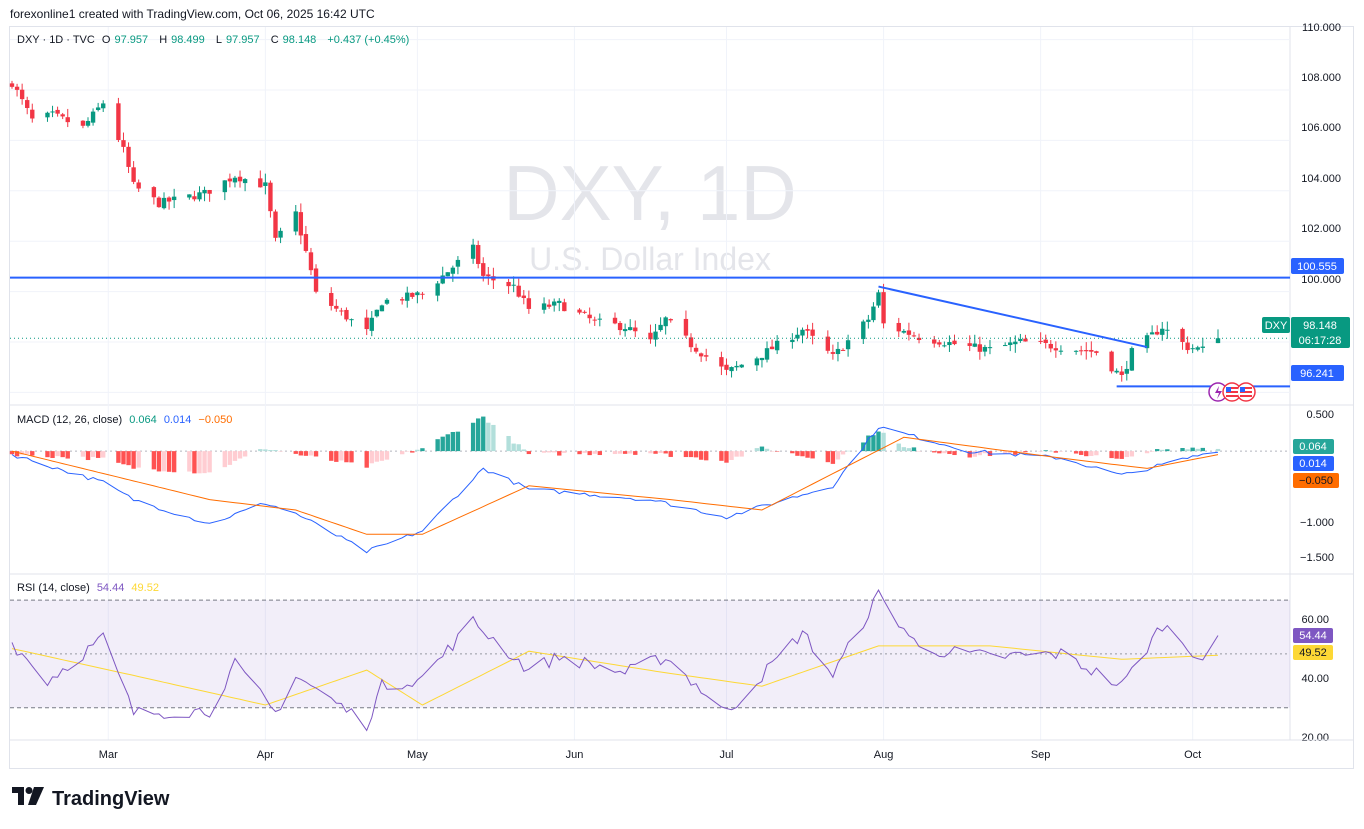 The image size is (1364, 829). What do you see at coordinates (1320, 341) in the screenshot?
I see `bar-countdown: 06:17:28` at bounding box center [1320, 341].